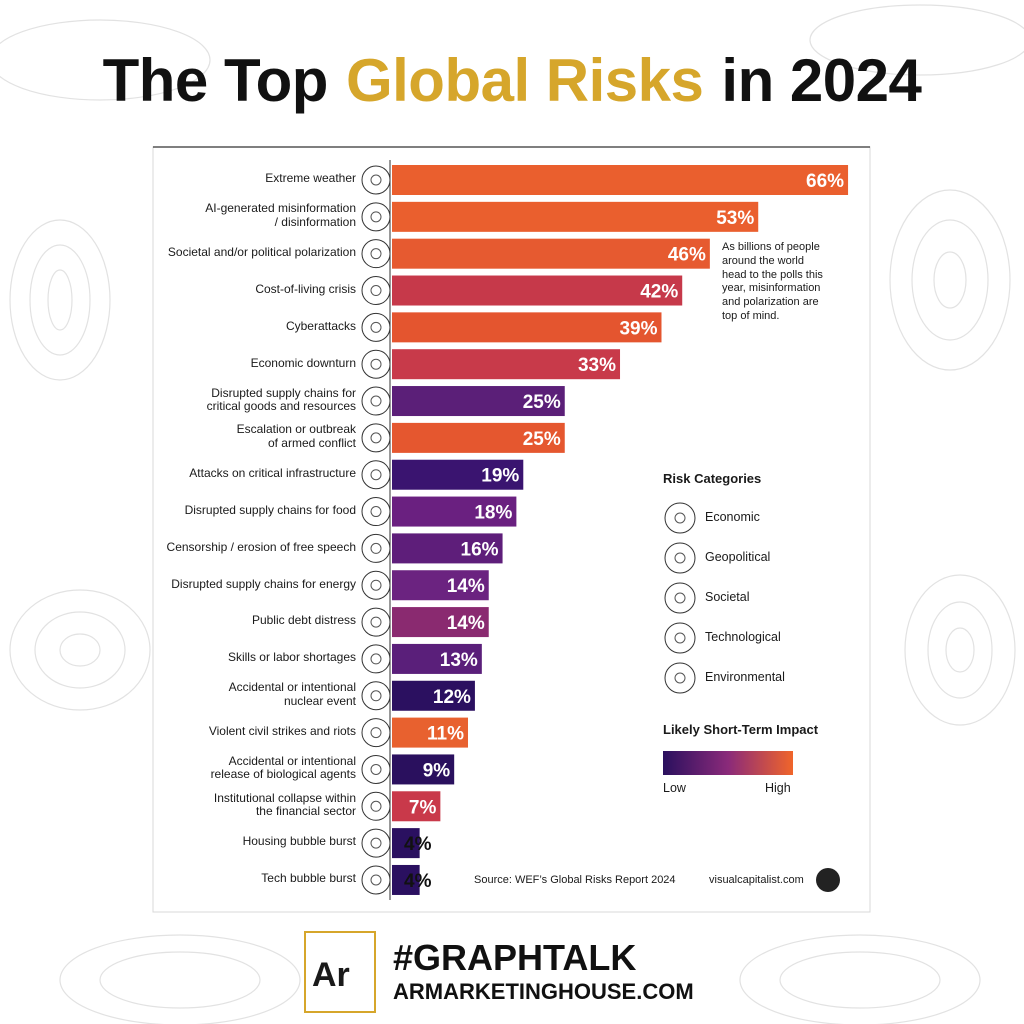 The width and height of the screenshot is (1024, 1024). I want to click on category-label: Disrupted supply chains for energy, so click(263, 583).